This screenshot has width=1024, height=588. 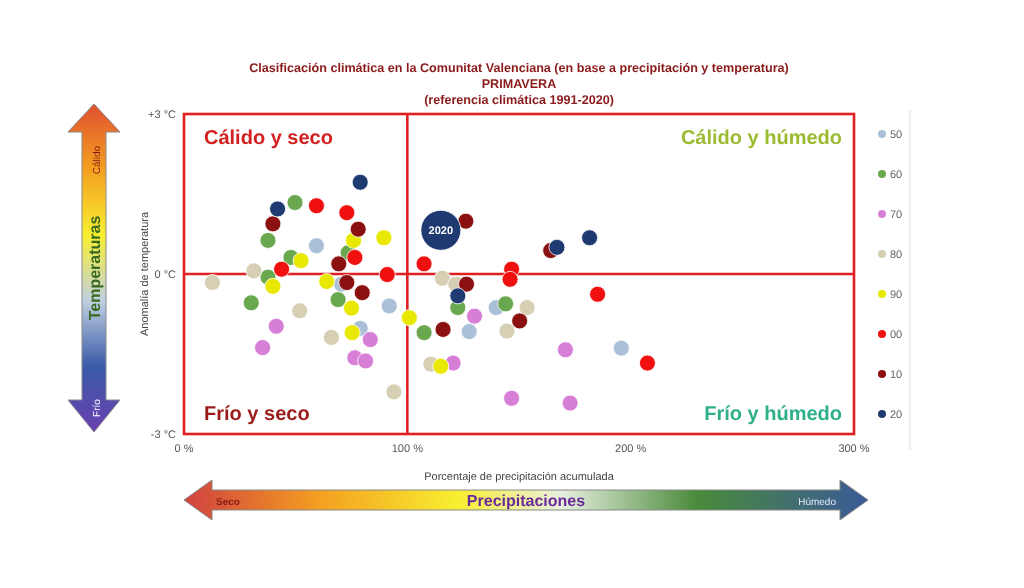 What do you see at coordinates (761, 139) in the screenshot?
I see `annotation: Cálido y húmedo` at bounding box center [761, 139].